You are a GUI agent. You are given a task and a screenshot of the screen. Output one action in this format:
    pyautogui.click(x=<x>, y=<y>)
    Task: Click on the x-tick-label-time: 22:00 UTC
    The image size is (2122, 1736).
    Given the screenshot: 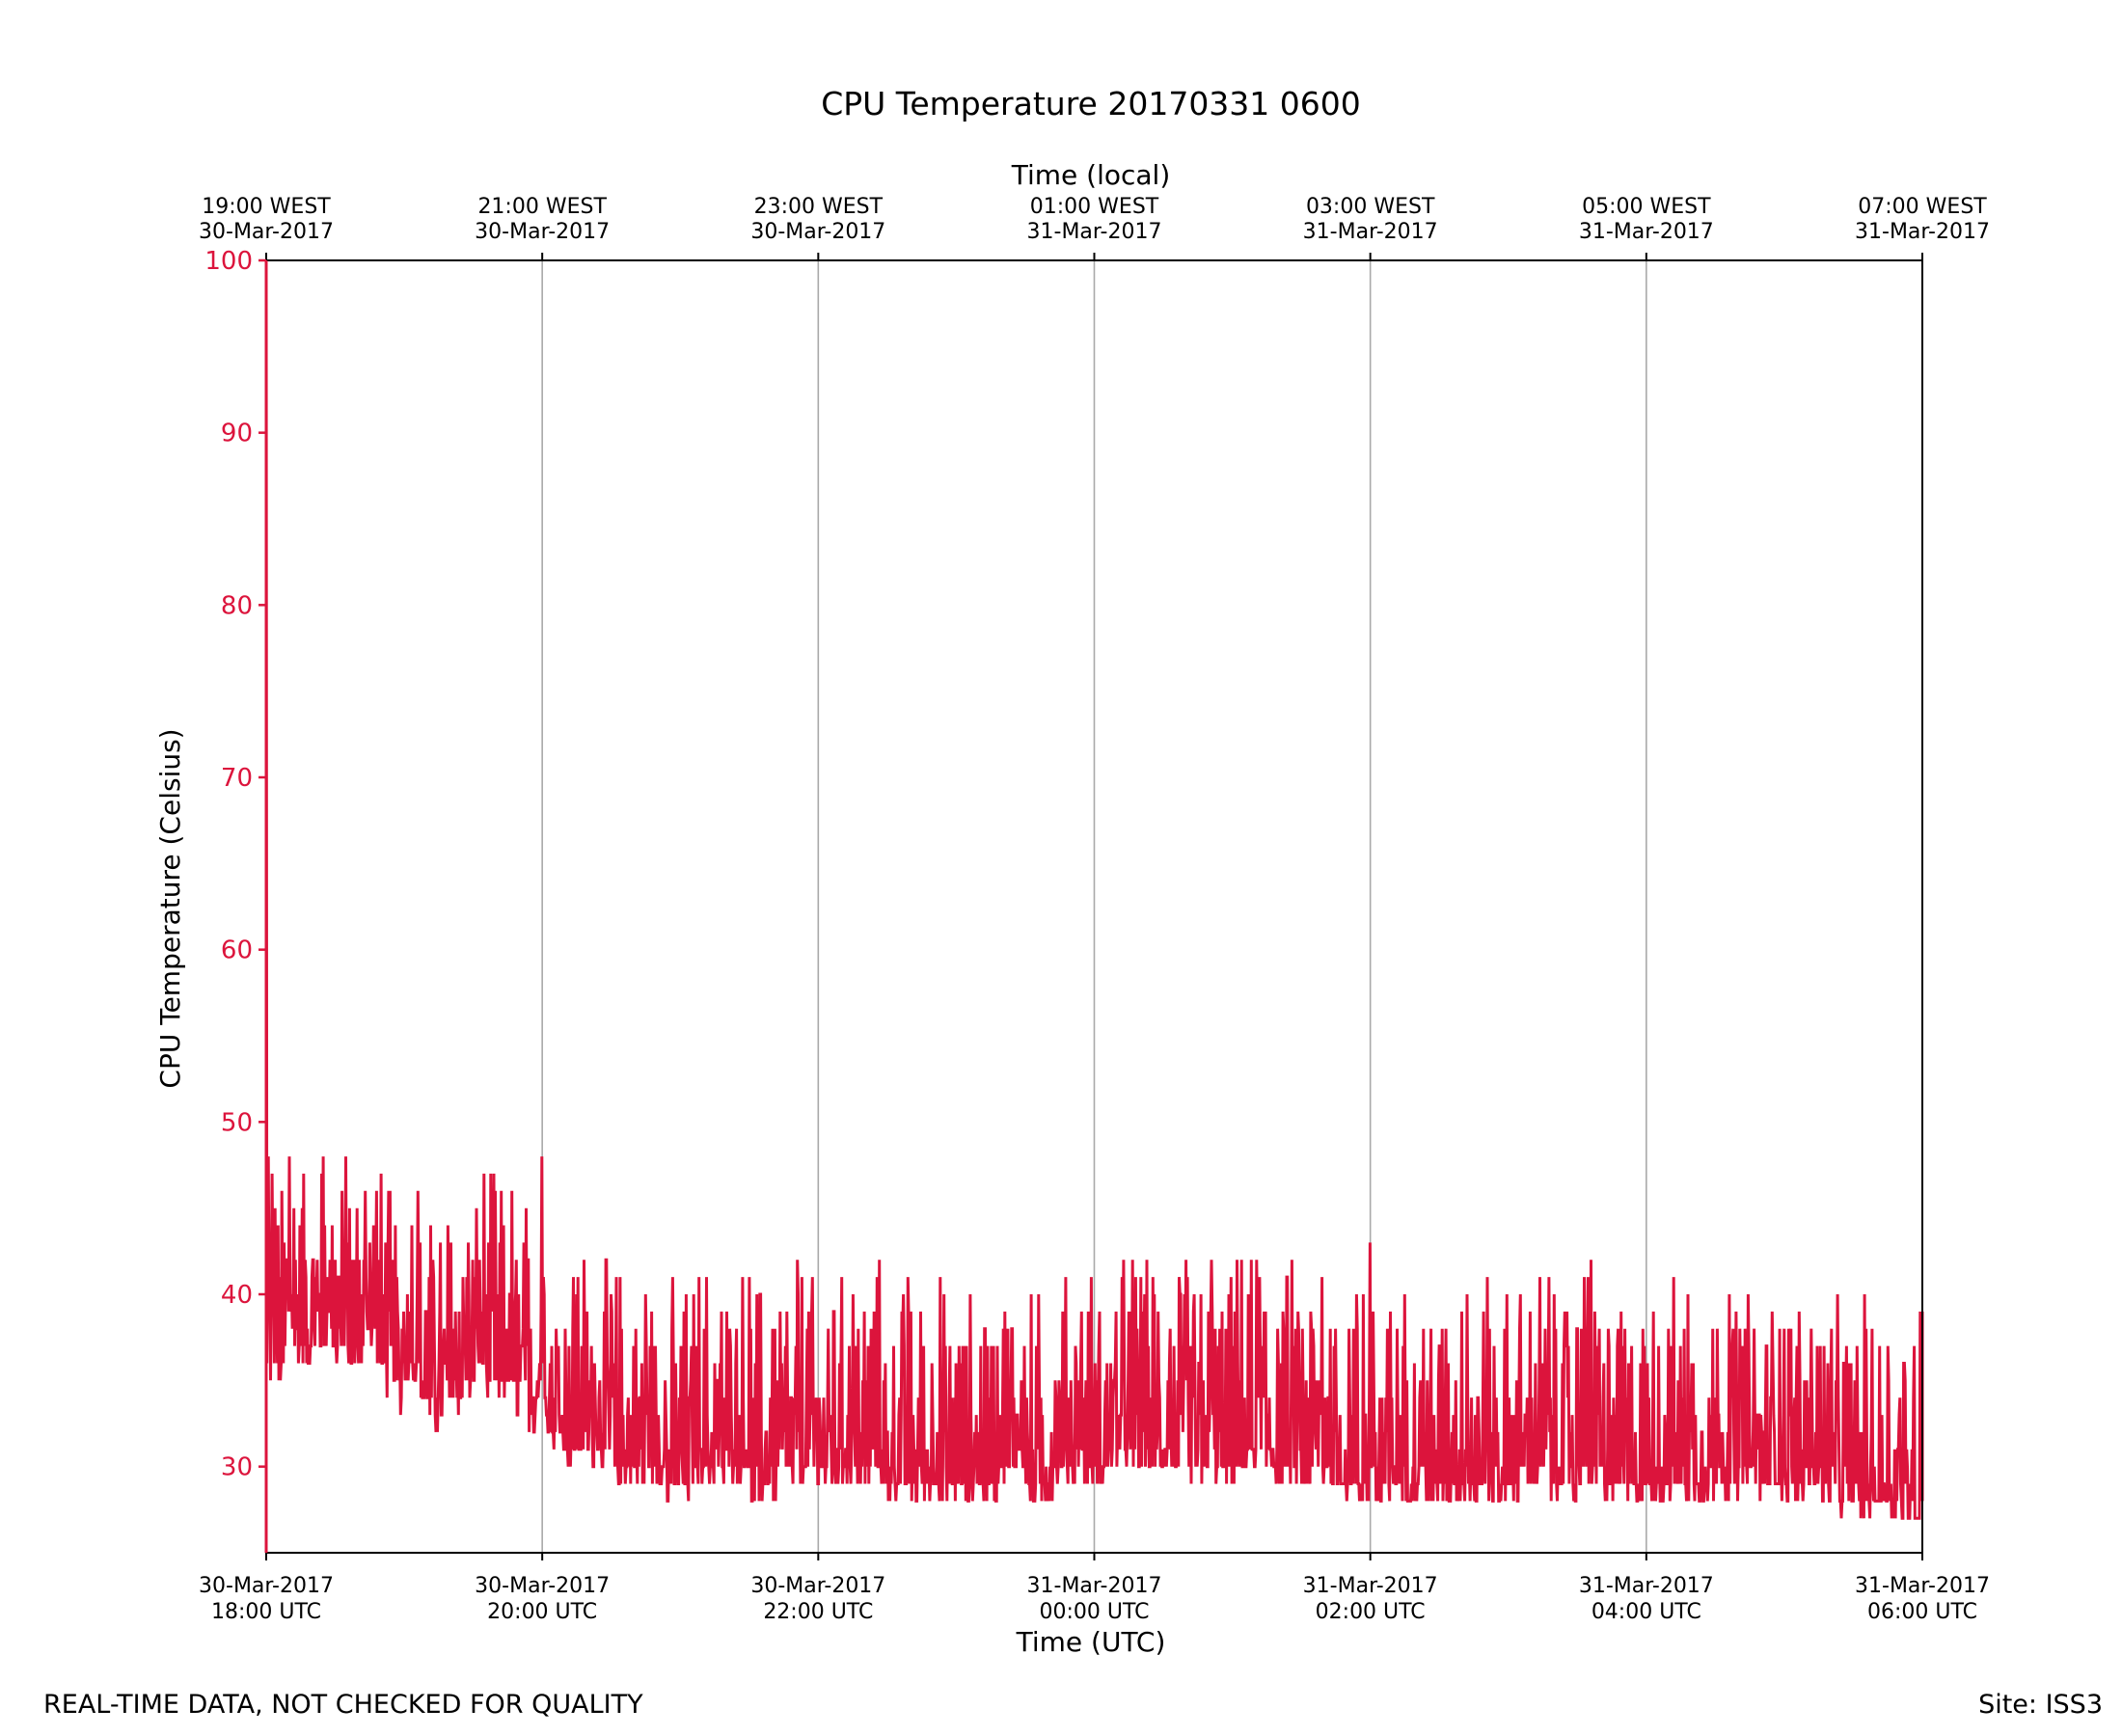 What is the action you would take?
    pyautogui.click(x=818, y=1612)
    